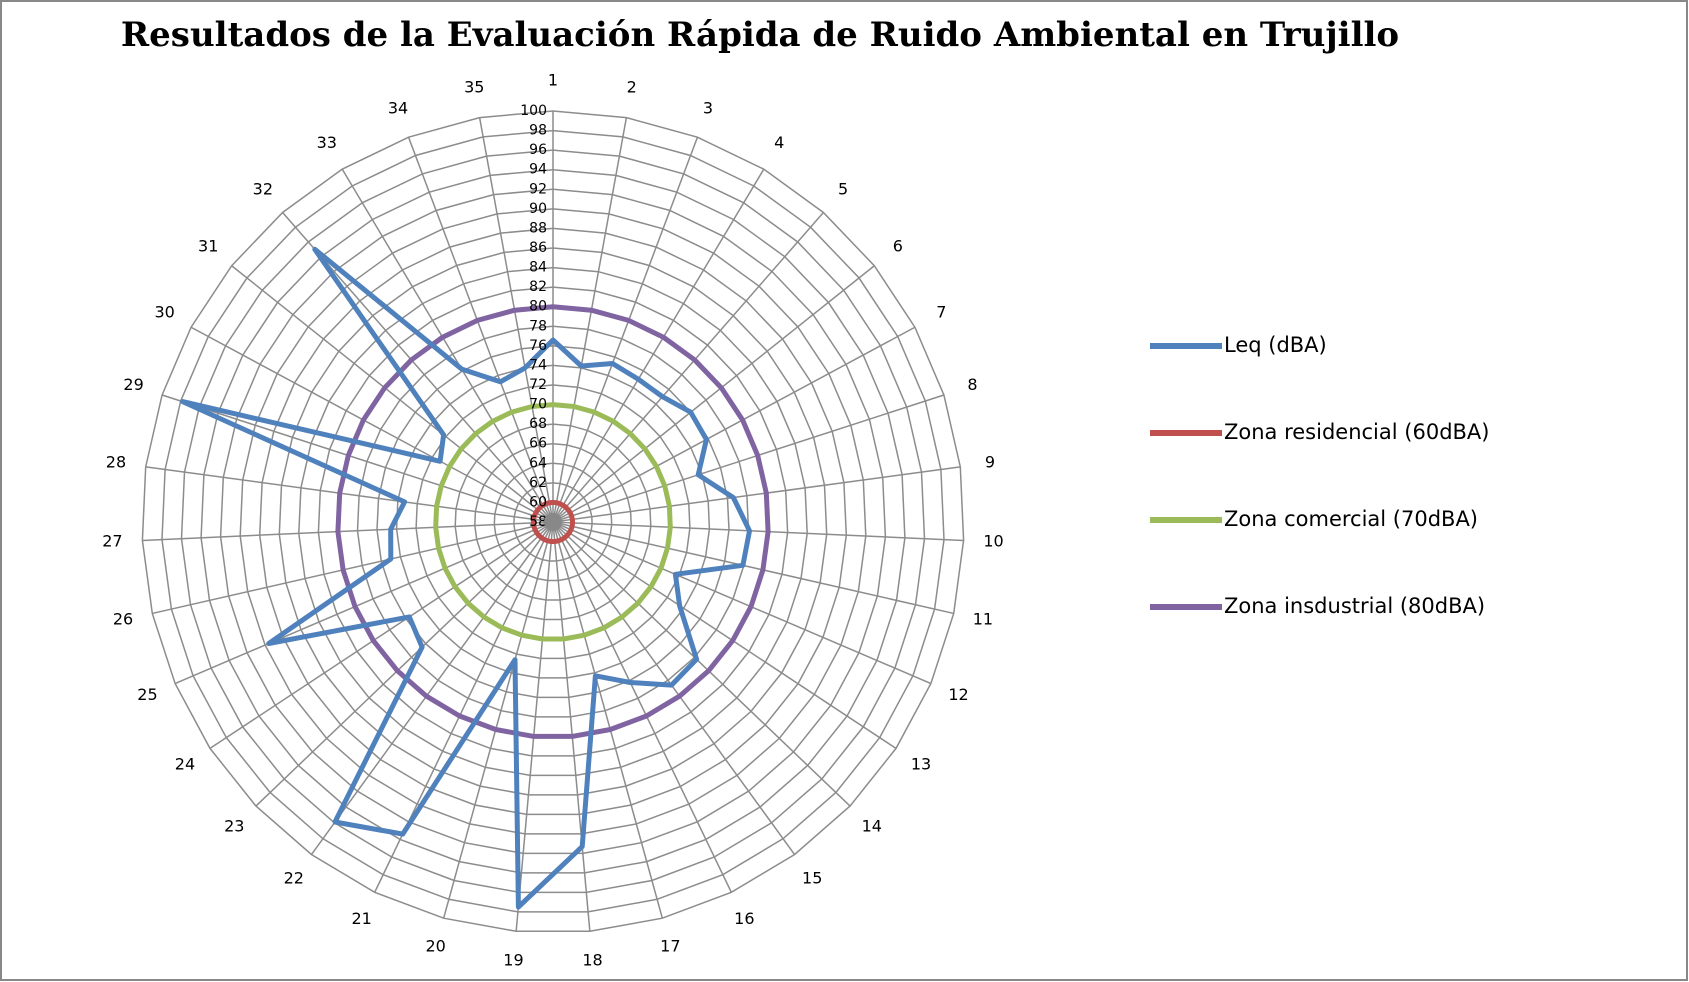 The height and width of the screenshot is (982, 1689). What do you see at coordinates (112, 540) in the screenshot?
I see `category-label: 27` at bounding box center [112, 540].